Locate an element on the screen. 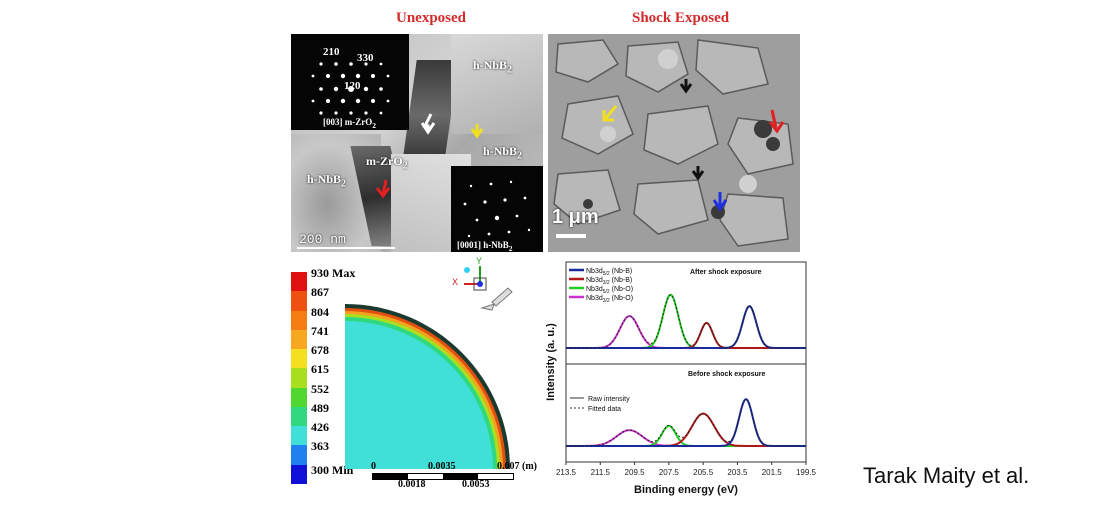  saed-zro2-inset: 210 330 120 [003] m-ZrO2 is located at coordinates (350, 82).